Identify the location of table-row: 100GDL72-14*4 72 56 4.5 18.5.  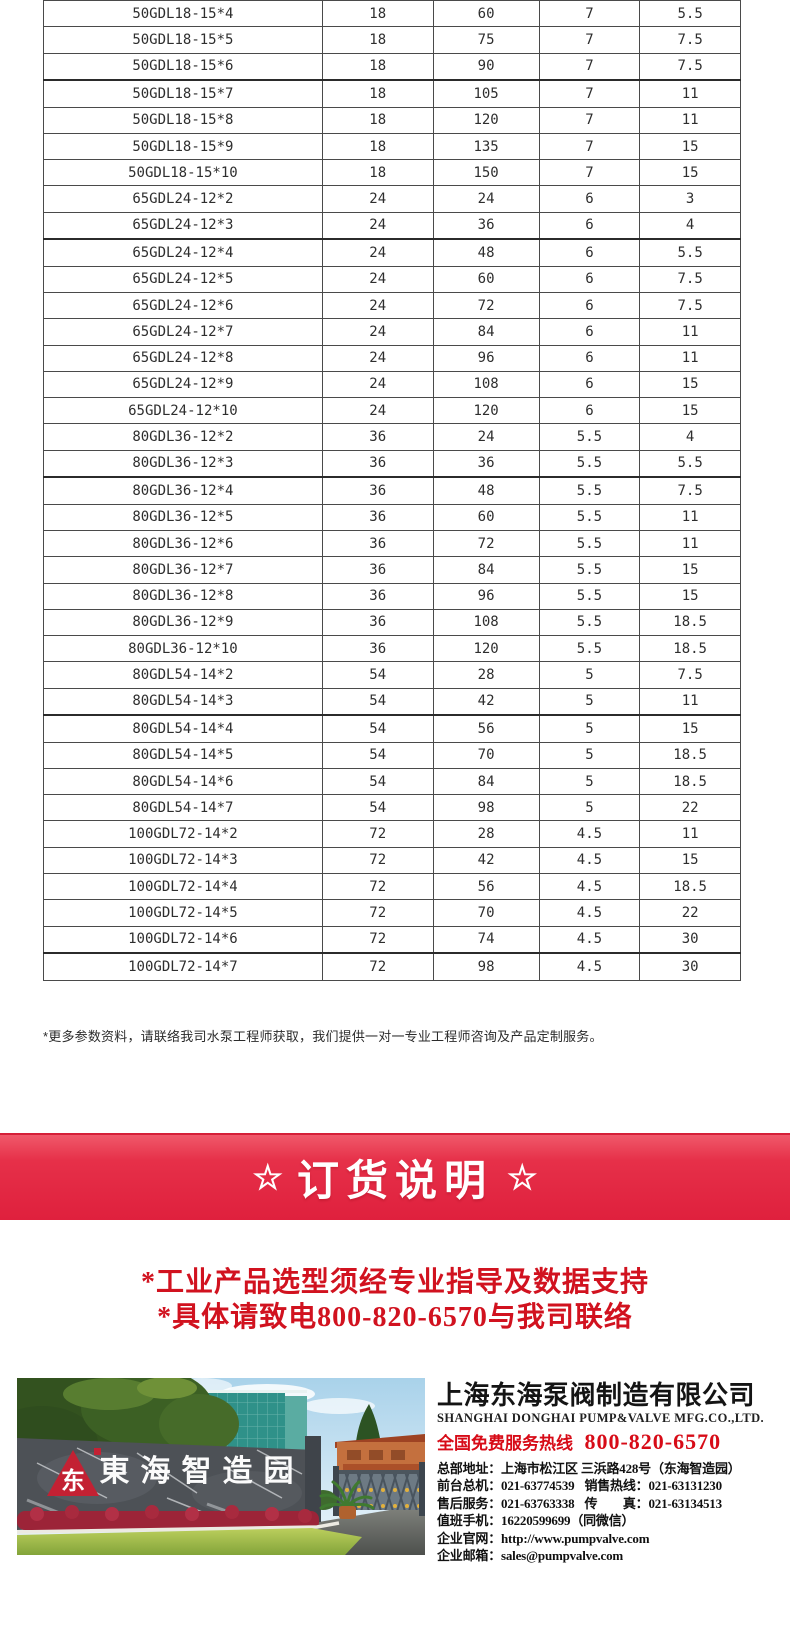
(392, 887).